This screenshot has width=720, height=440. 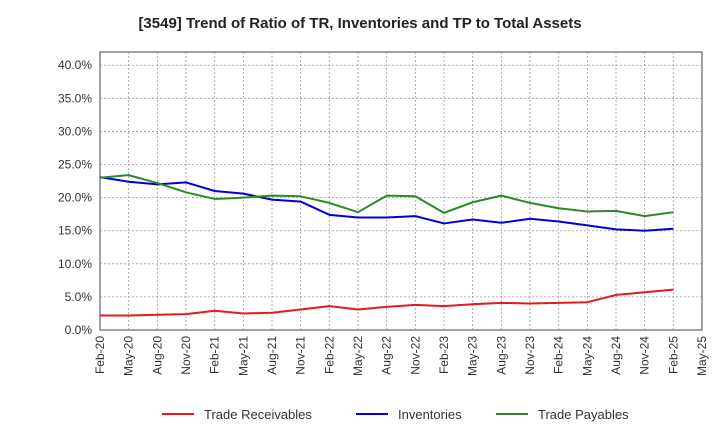 What do you see at coordinates (444, 355) in the screenshot?
I see `x-tick-label: Feb-23` at bounding box center [444, 355].